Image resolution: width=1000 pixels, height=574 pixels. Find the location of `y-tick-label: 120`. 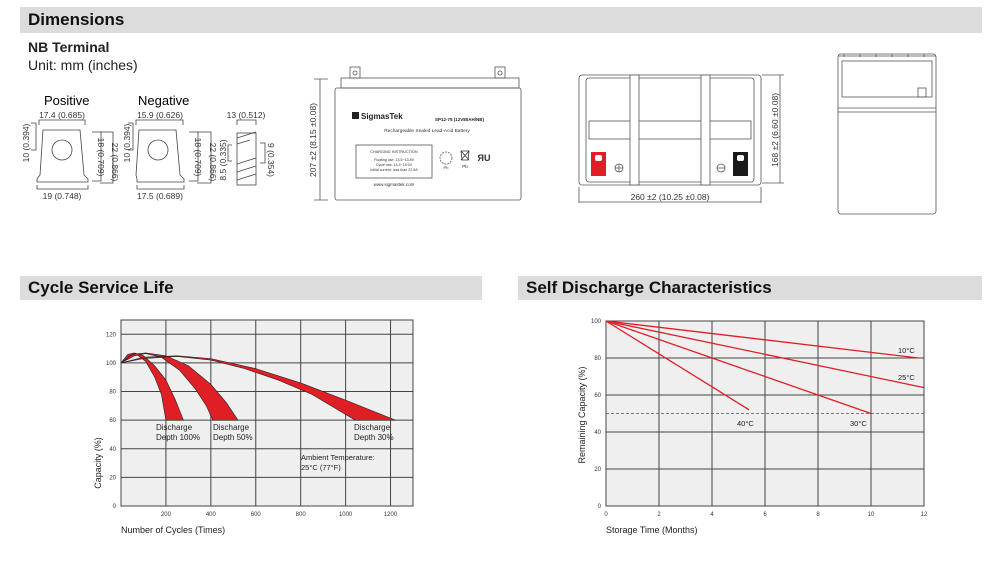

y-tick-label: 120 is located at coordinates (111, 335).